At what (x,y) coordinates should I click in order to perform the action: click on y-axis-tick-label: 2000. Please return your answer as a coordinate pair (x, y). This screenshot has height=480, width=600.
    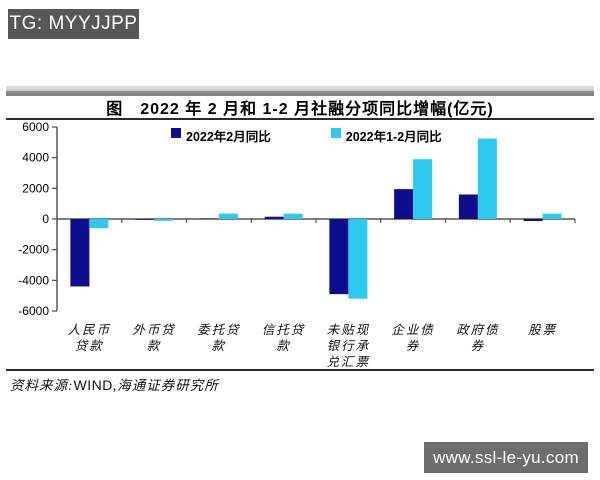
    Looking at the image, I should click on (35, 188).